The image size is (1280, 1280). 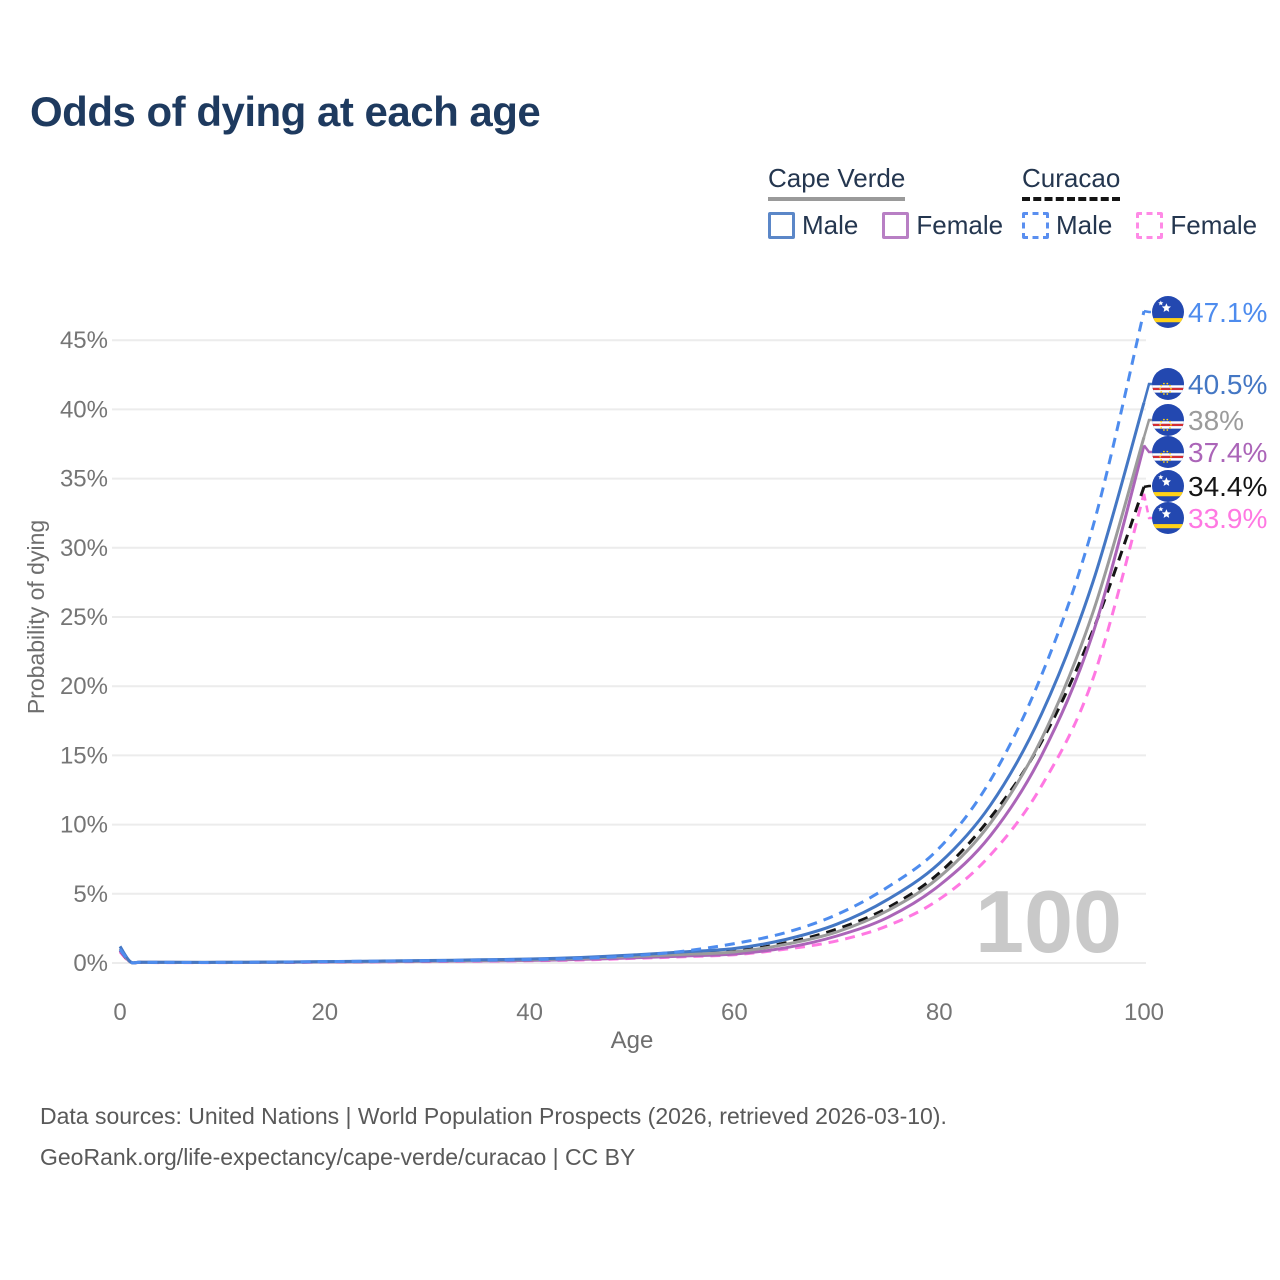 I want to click on legend-label-cape-verde-female: Female, so click(x=960, y=225).